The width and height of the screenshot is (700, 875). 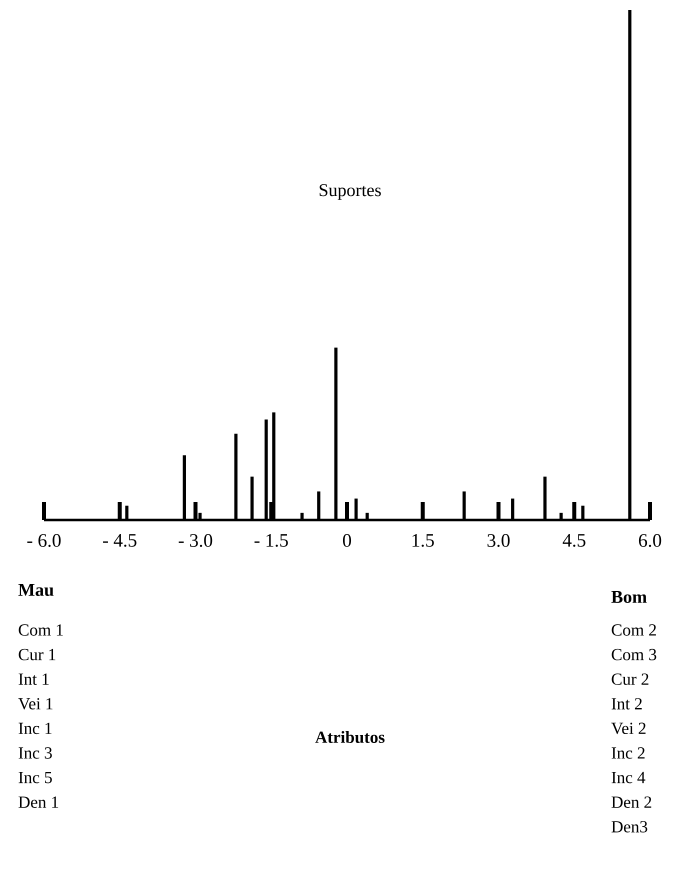 I want to click on text: Cur 2, so click(x=630, y=679).